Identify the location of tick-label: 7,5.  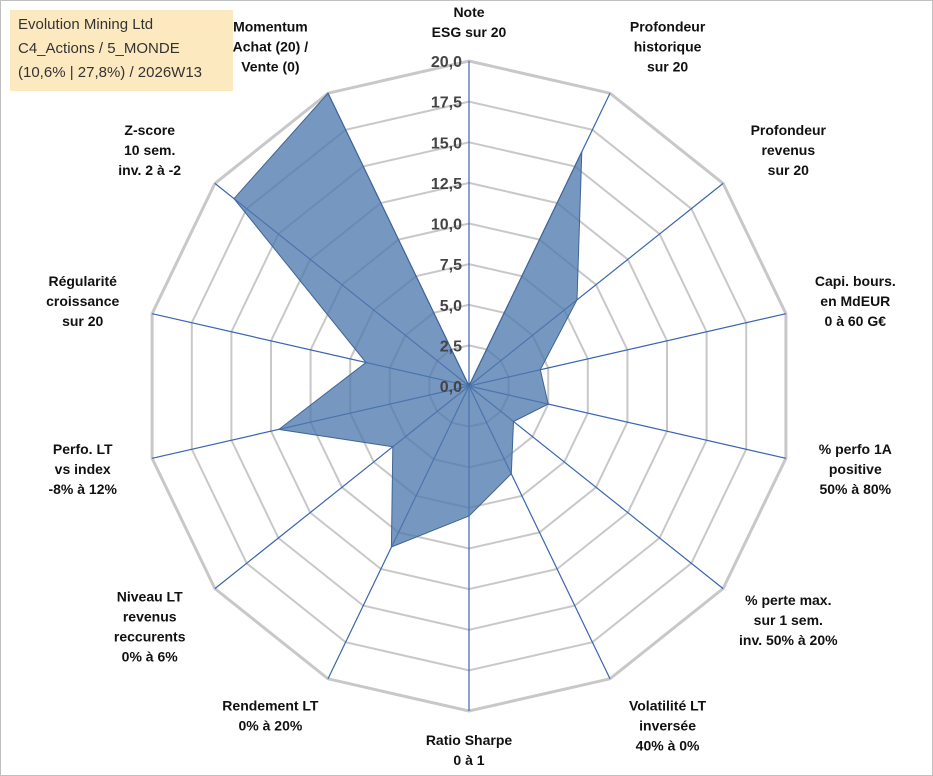
(451, 265).